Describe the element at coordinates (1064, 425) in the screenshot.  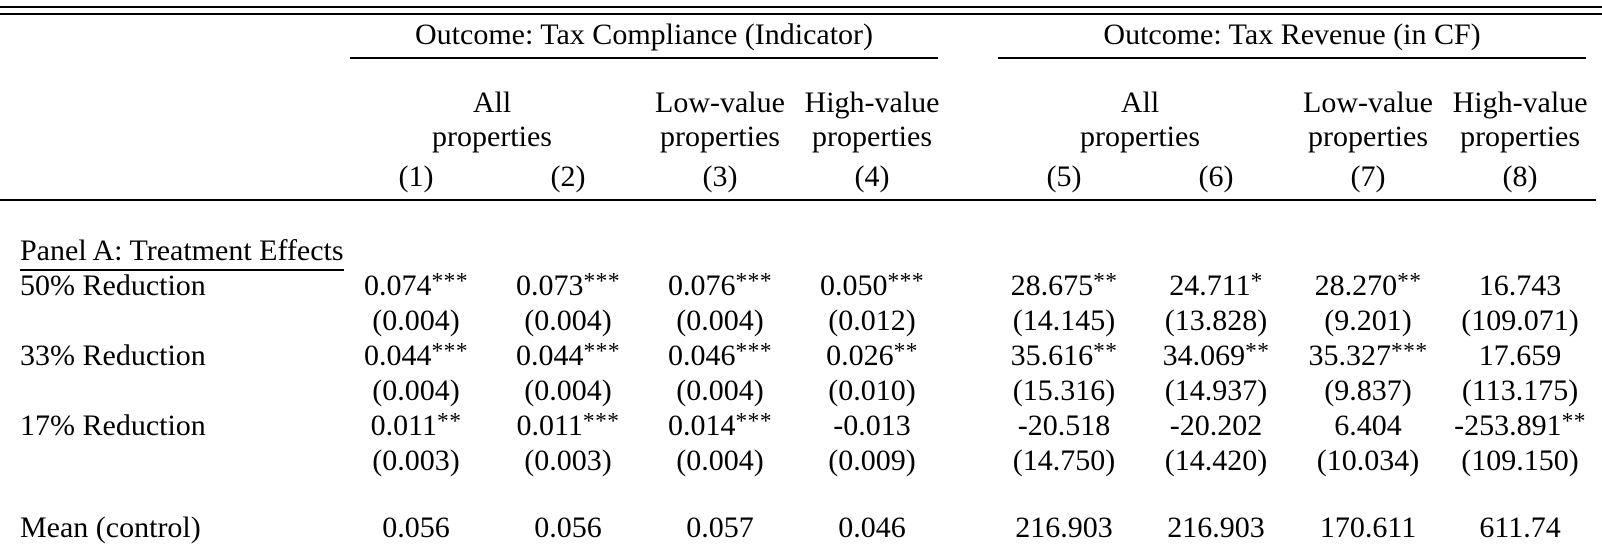
I see `coef-cell: -20.518` at that location.